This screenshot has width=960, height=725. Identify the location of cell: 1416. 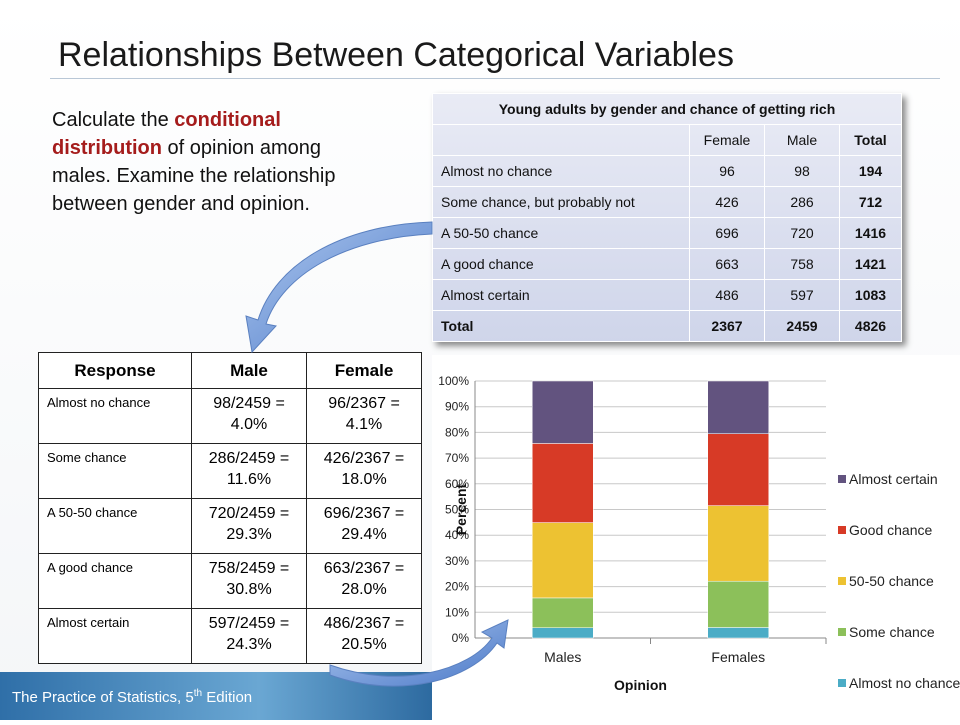
(870, 233).